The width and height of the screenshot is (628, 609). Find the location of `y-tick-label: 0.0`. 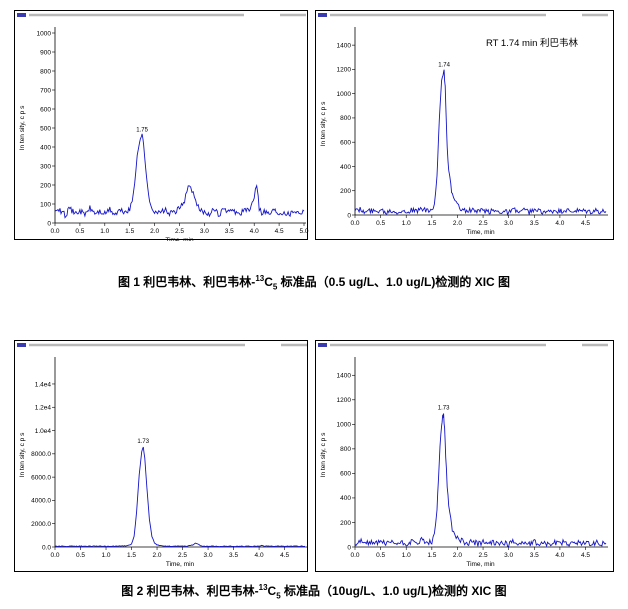

y-tick-label: 0.0 is located at coordinates (46, 547).